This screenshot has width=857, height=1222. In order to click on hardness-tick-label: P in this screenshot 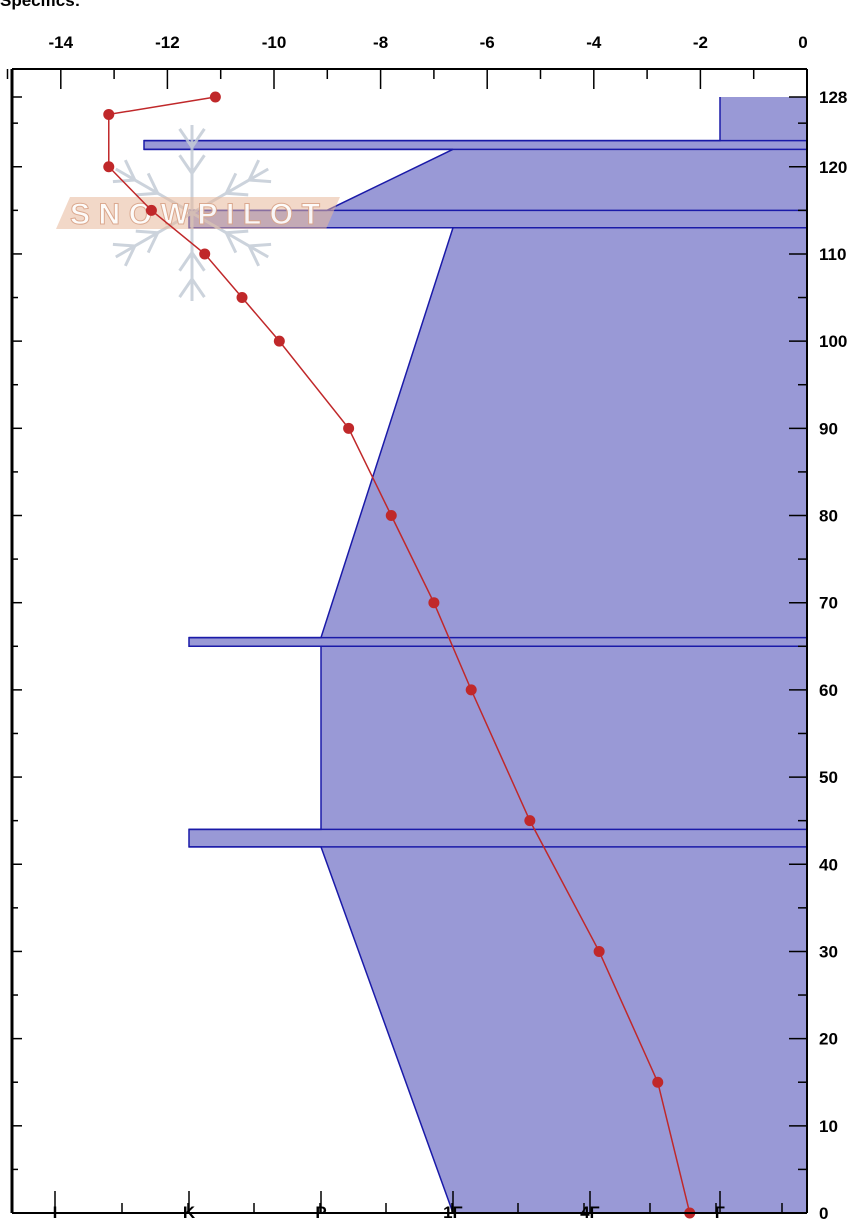, I will do `click(320, 1212)`.